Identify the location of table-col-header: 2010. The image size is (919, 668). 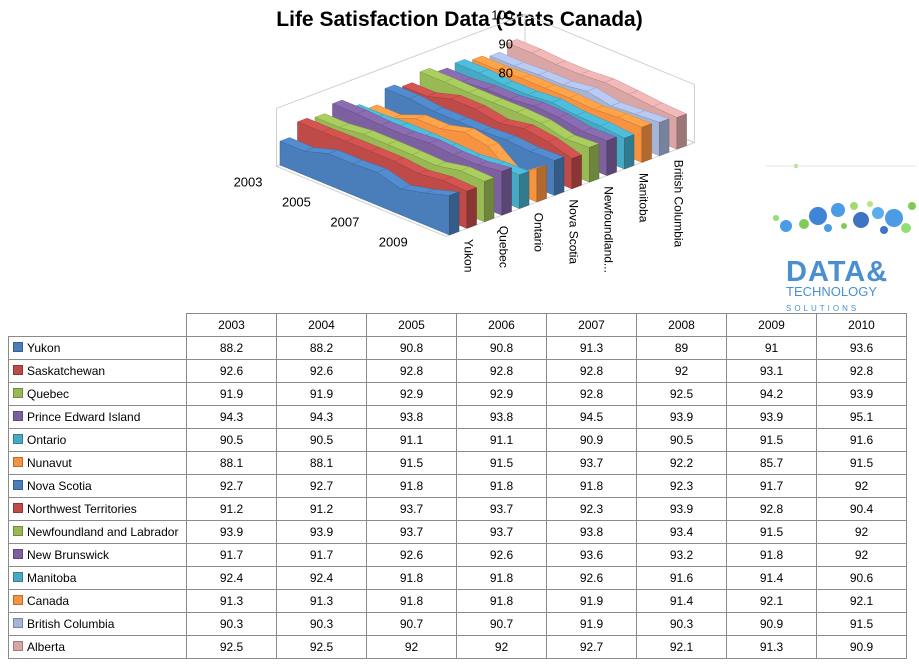
(861, 325).